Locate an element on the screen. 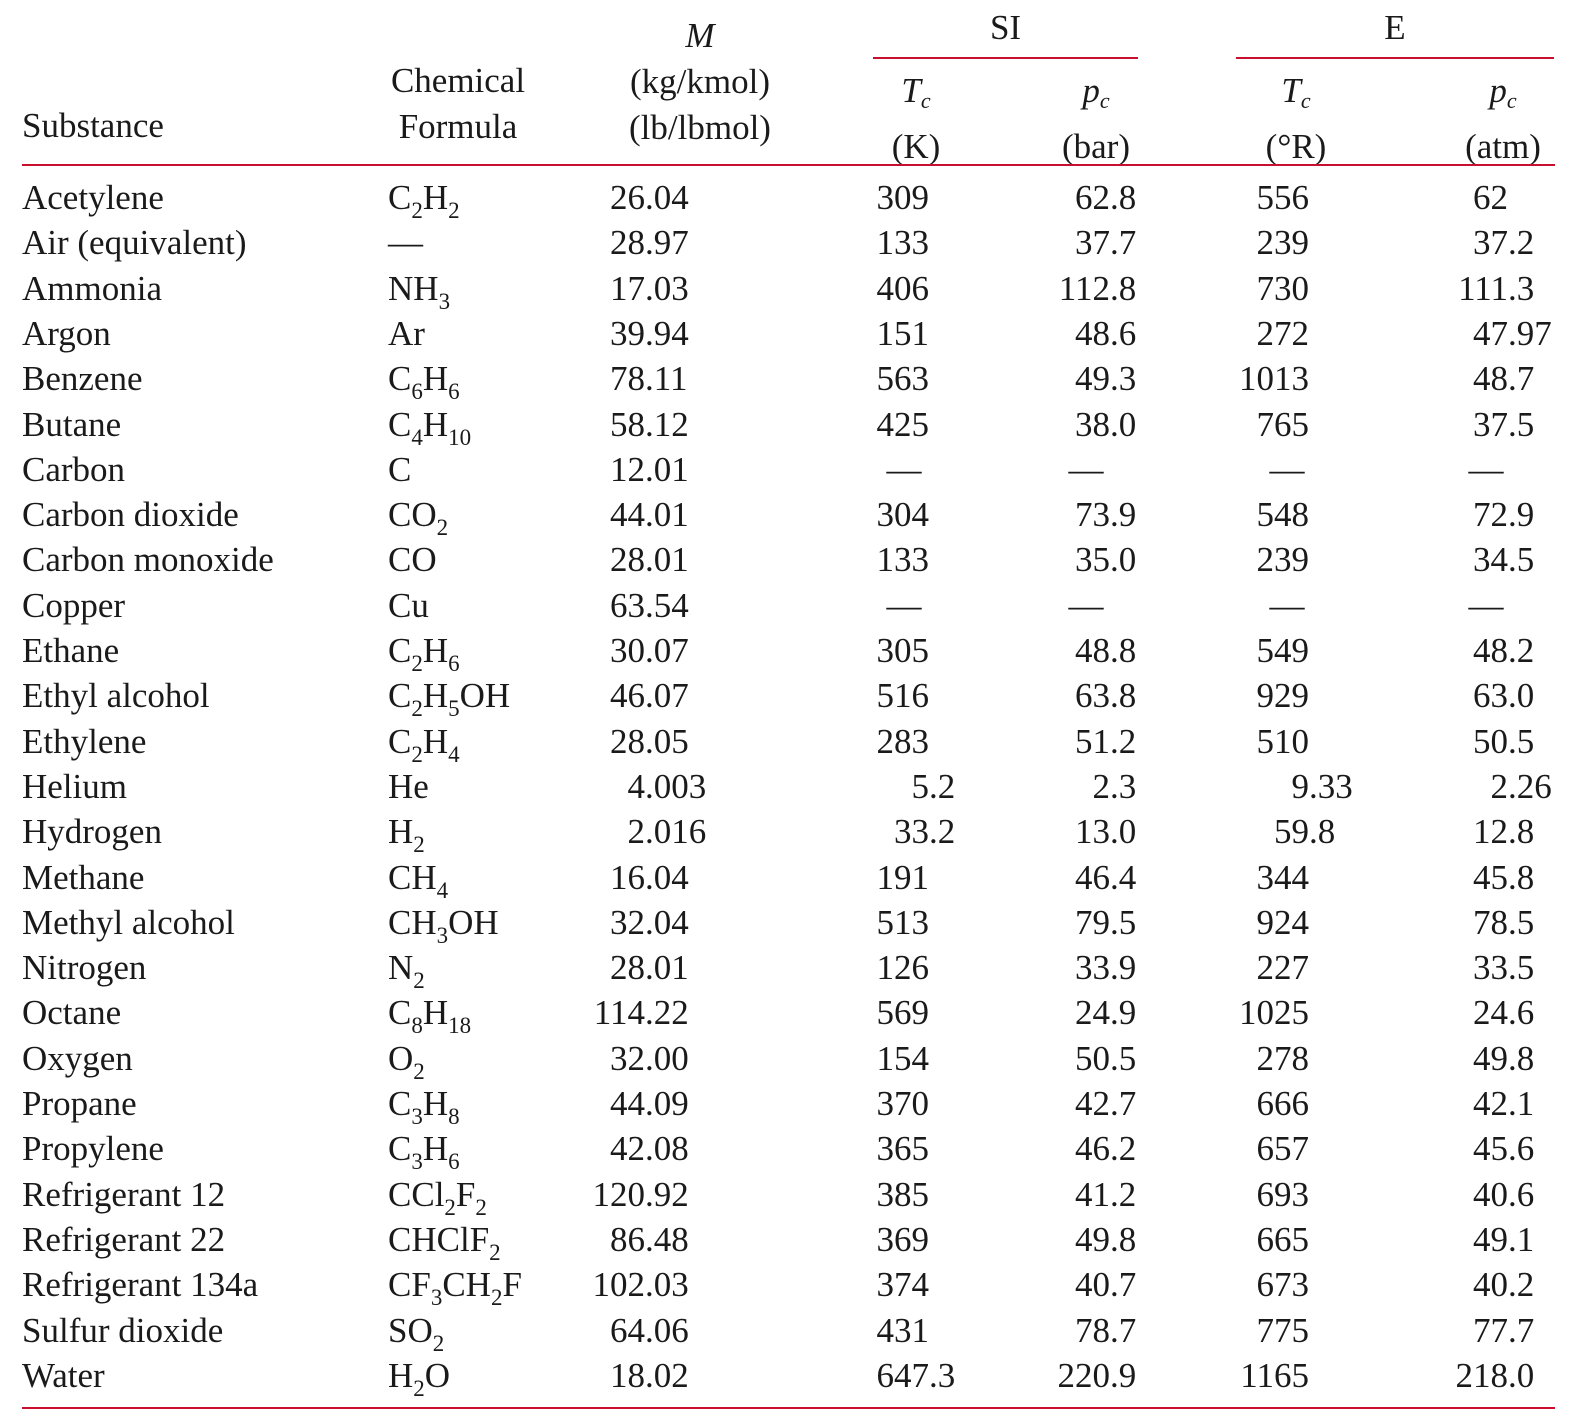 This screenshot has height=1425, width=1585. cell-pc-si: 46.4 is located at coordinates (1106, 877).